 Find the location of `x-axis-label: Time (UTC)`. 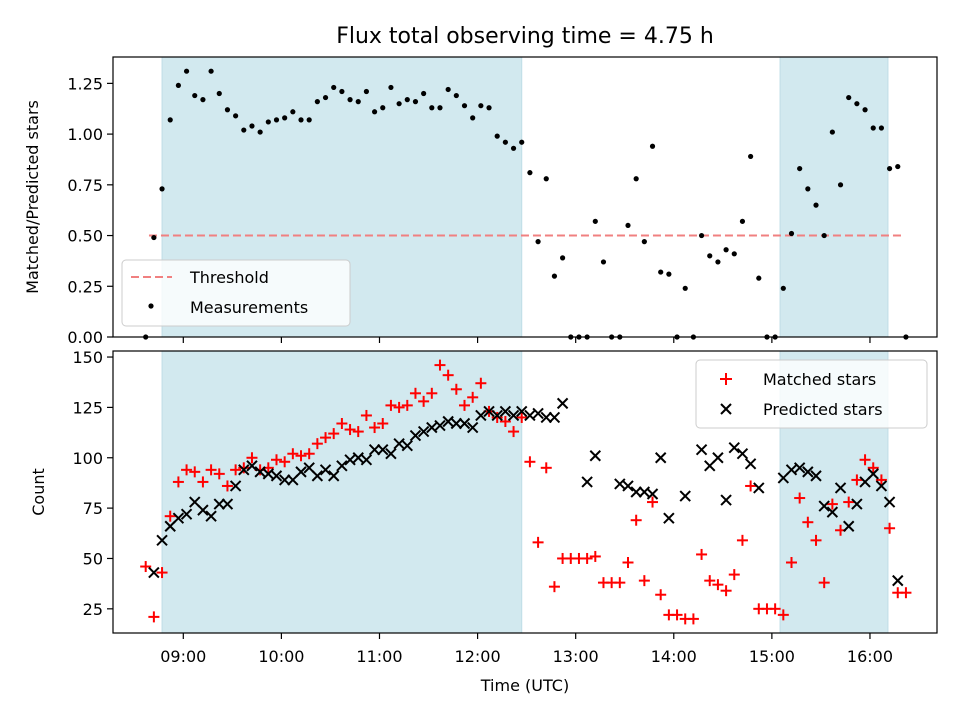

x-axis-label: Time (UTC) is located at coordinates (524, 685).